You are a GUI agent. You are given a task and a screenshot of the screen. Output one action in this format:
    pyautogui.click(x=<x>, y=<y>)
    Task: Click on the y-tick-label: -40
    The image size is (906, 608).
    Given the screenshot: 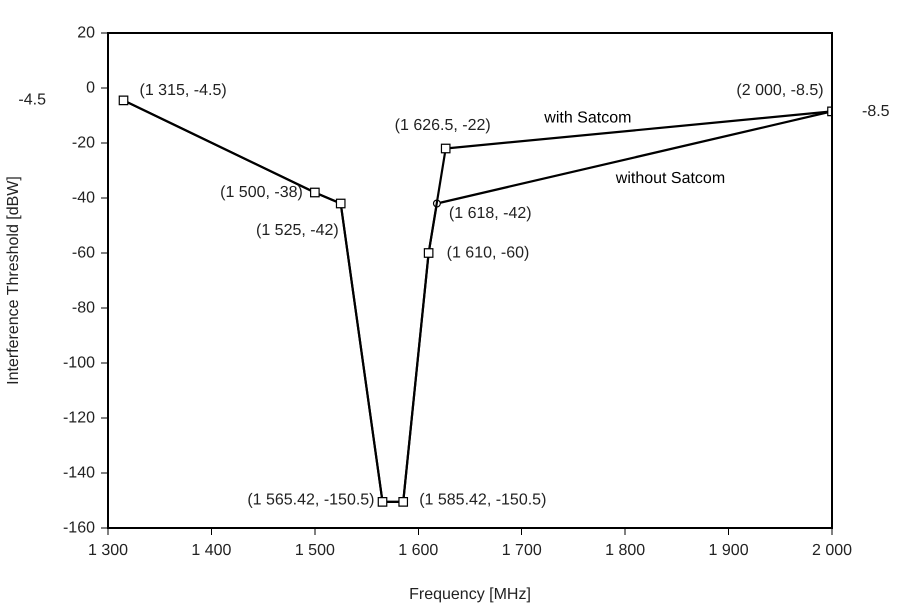 What is the action you would take?
    pyautogui.click(x=84, y=197)
    